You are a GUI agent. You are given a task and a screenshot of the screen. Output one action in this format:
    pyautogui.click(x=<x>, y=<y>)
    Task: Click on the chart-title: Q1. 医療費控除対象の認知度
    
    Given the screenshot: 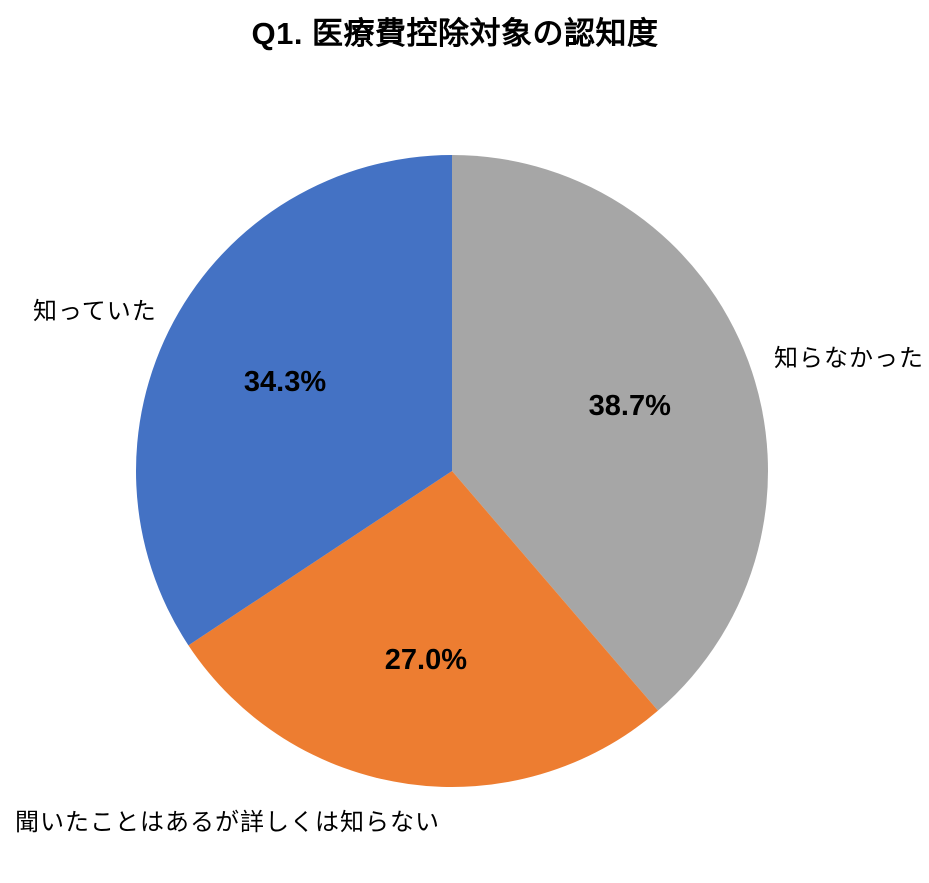 What is the action you would take?
    pyautogui.click(x=455, y=33)
    